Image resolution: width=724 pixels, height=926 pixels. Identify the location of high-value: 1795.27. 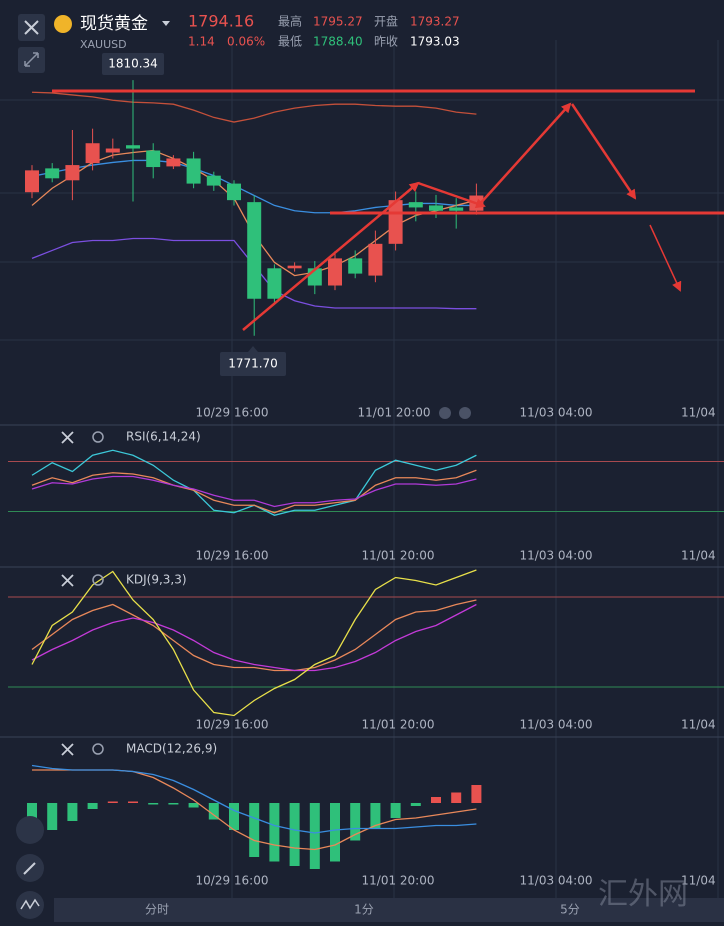
(338, 22).